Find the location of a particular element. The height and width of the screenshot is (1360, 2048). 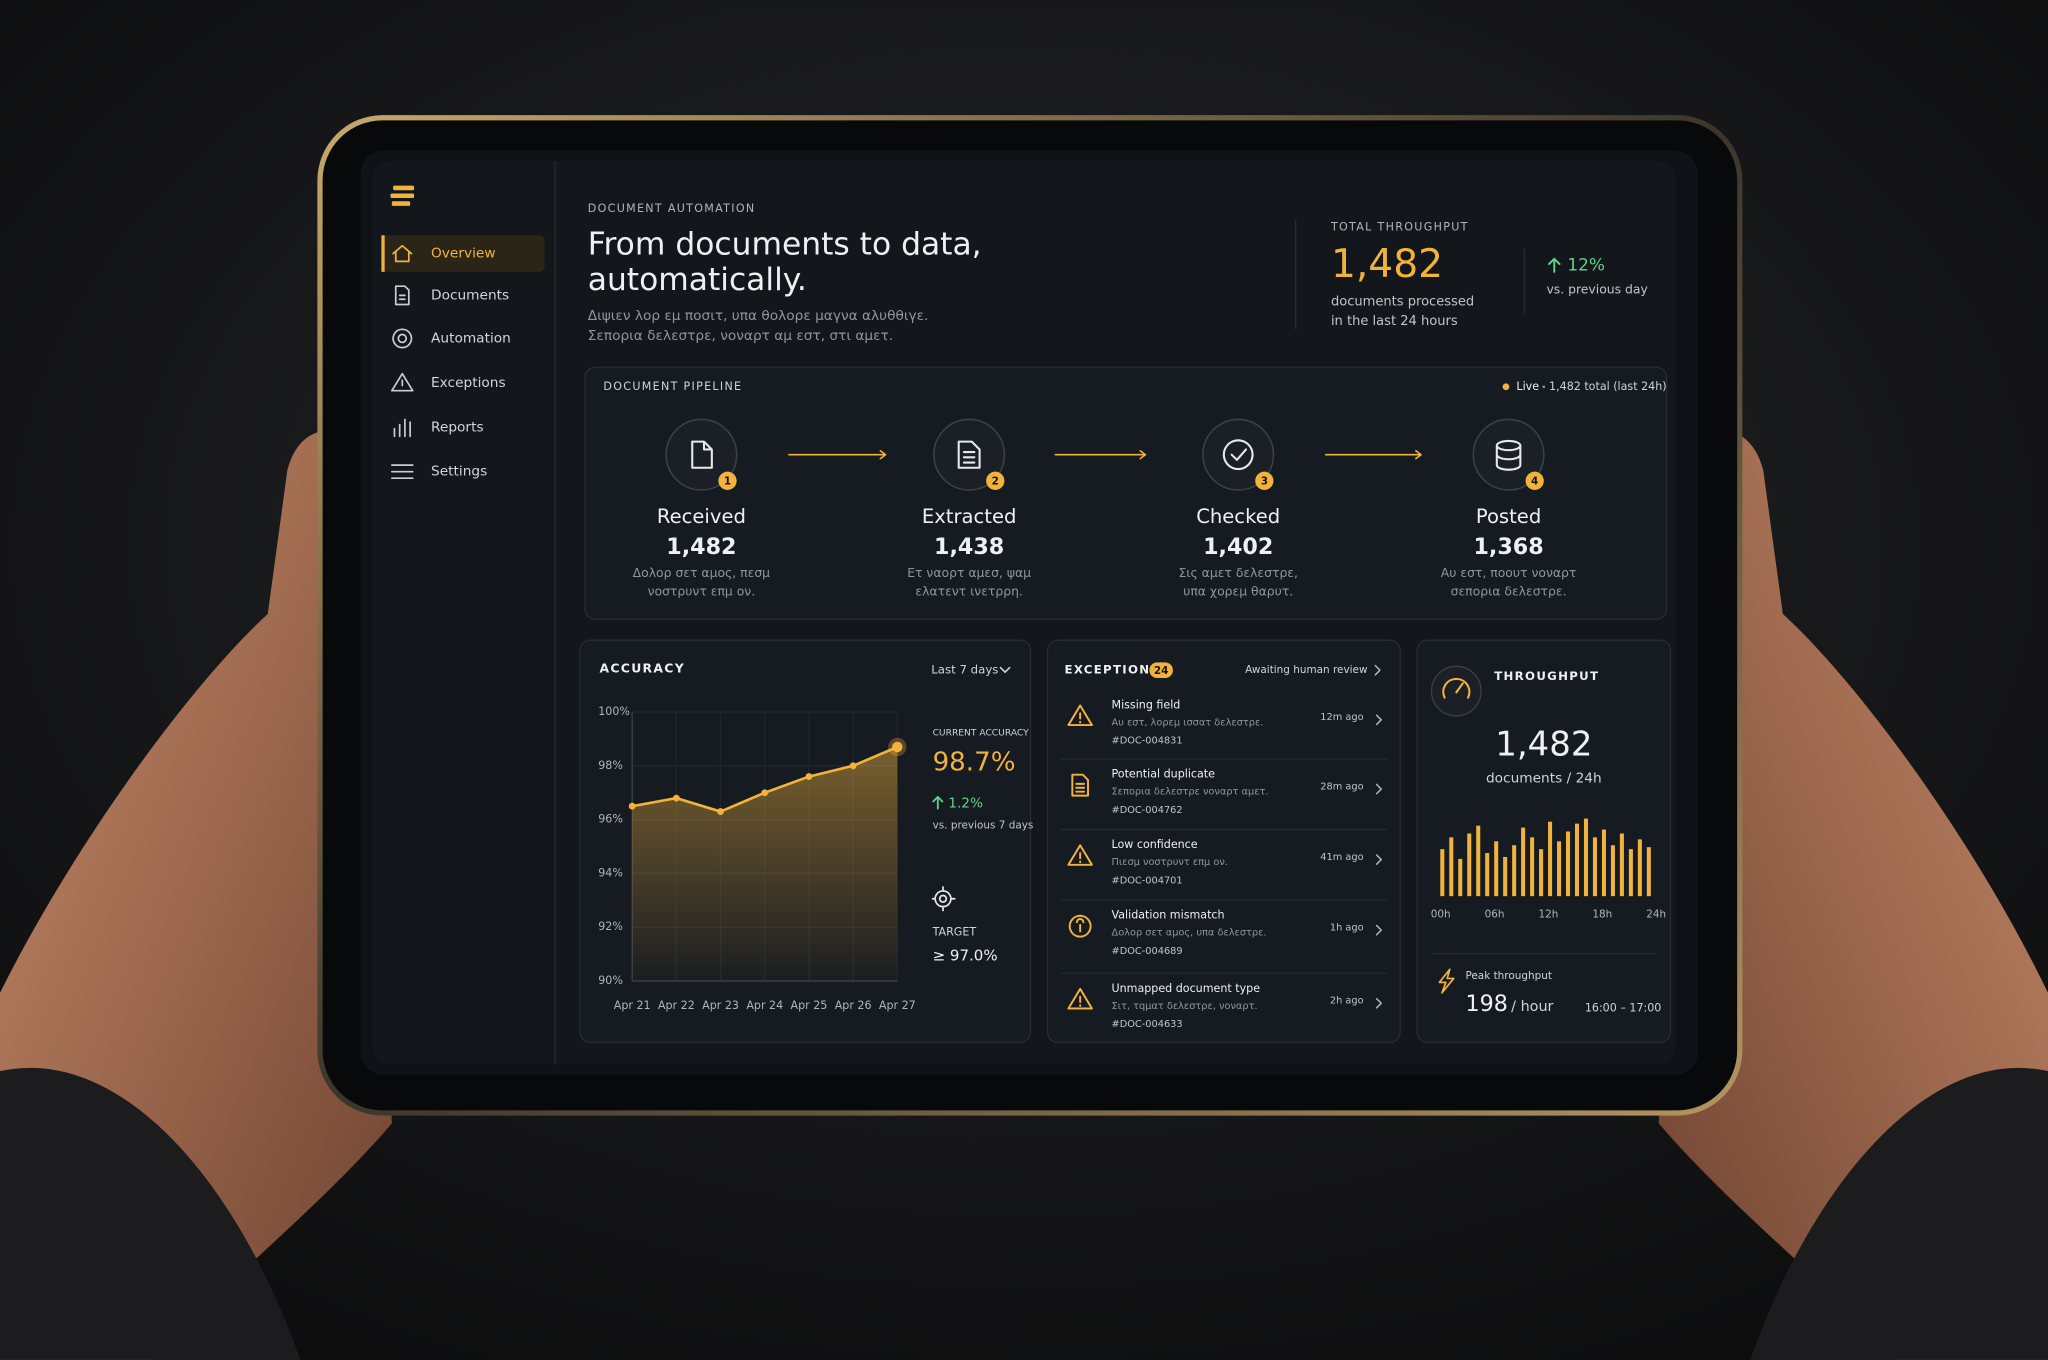

live-label: Live is located at coordinates (1527, 386).